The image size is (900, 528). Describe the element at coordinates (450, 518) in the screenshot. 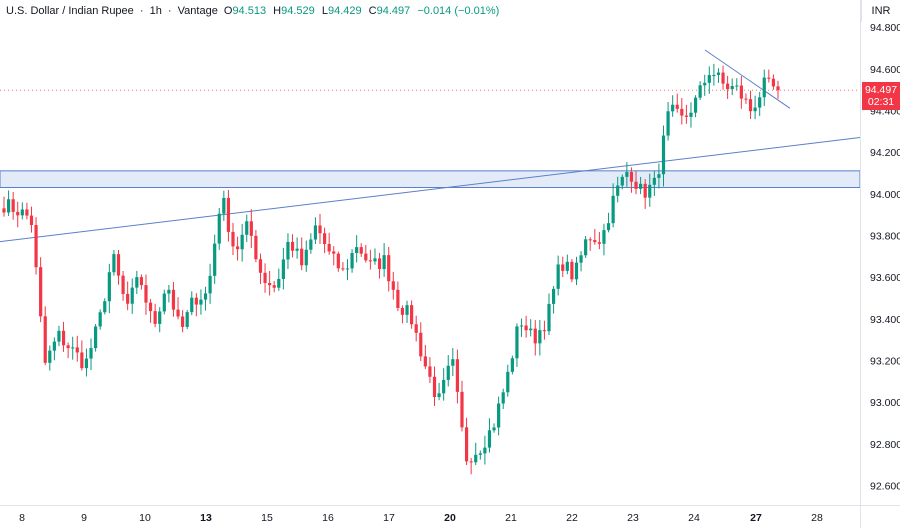

I see `time-tick-label: 20` at that location.